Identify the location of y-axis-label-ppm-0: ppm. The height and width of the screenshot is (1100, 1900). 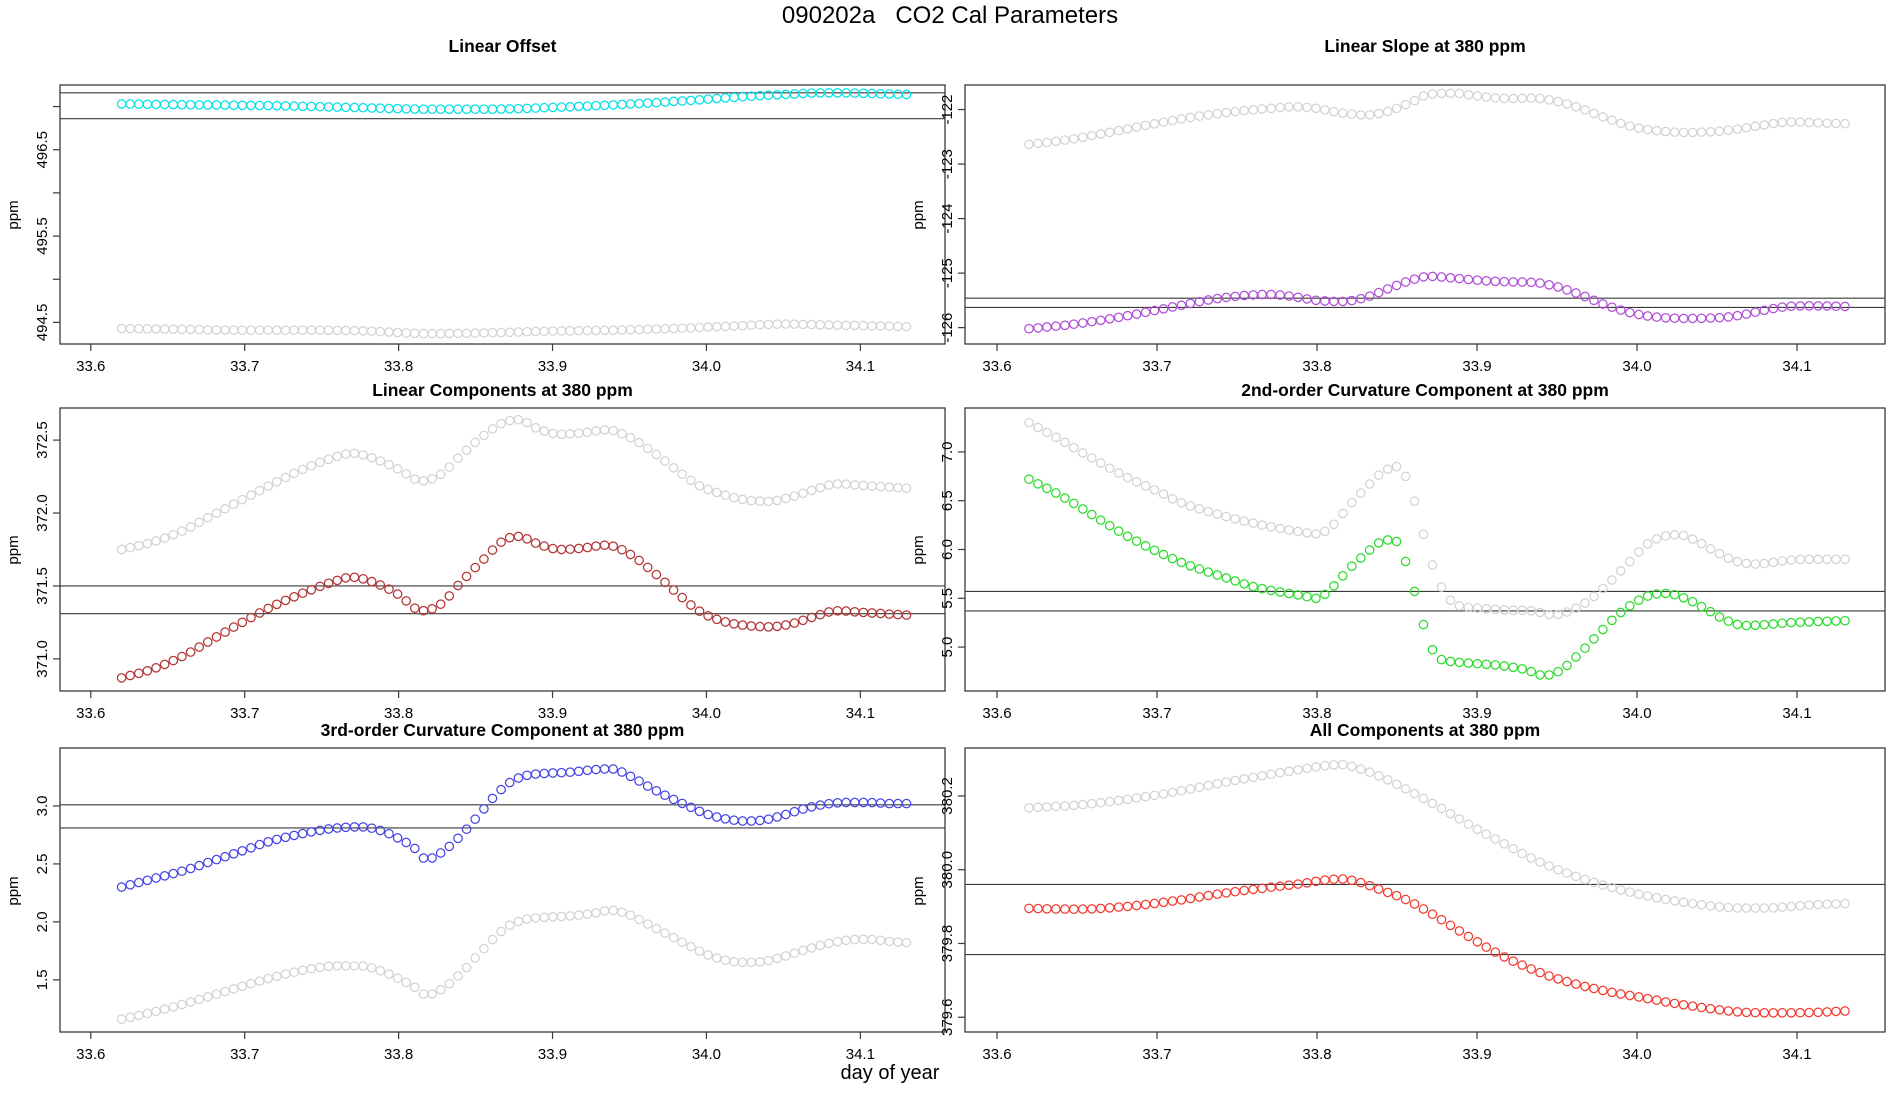
(13, 215).